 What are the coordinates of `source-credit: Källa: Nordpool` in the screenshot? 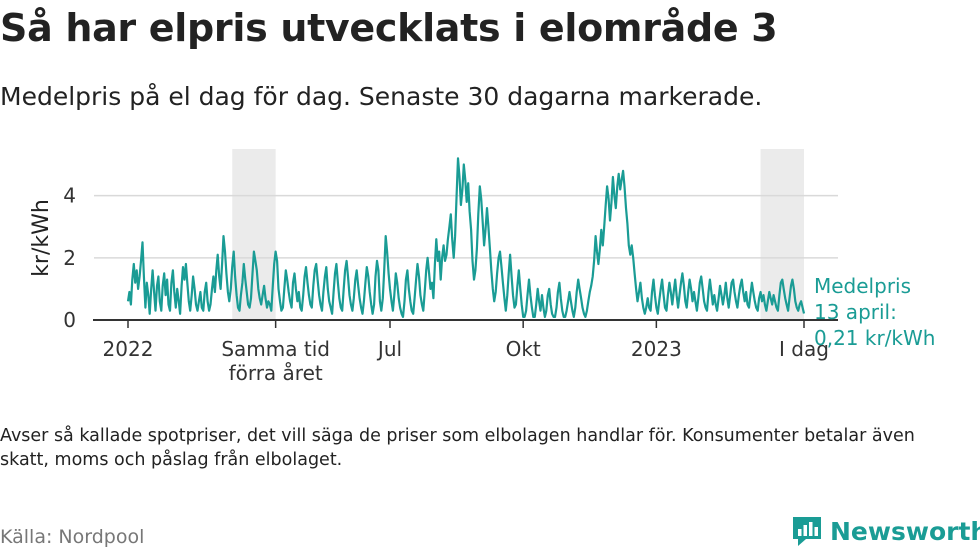 It's located at (72, 537).